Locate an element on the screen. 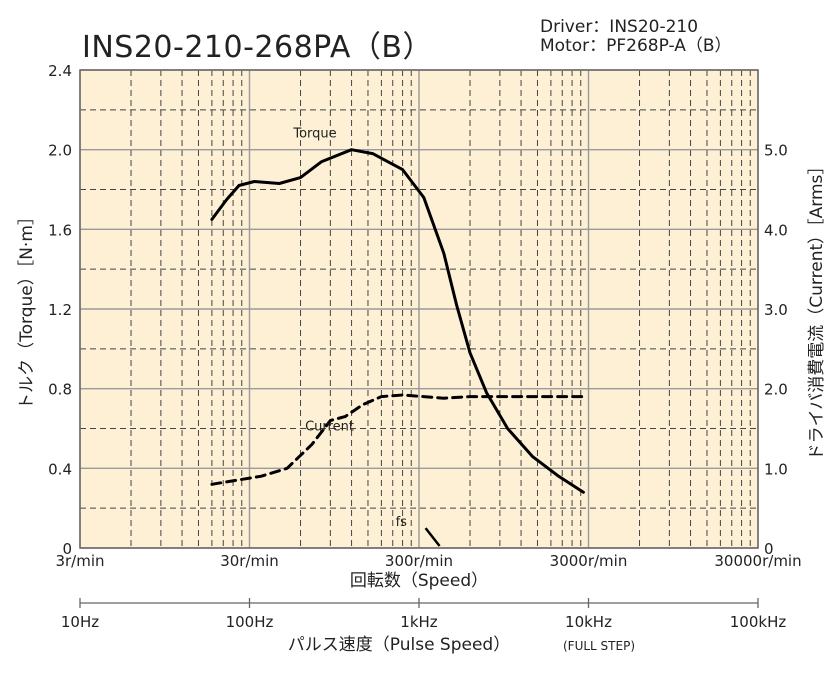 Image resolution: width=840 pixels, height=680 pixels. series-current-line is located at coordinates (397, 439).